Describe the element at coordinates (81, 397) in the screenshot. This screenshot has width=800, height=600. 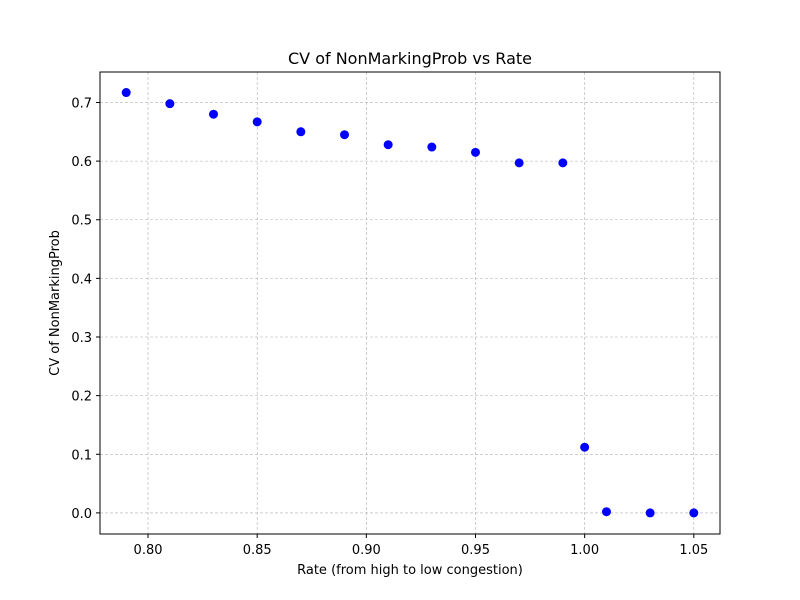
I see `y-tick-label: 0.2` at that location.